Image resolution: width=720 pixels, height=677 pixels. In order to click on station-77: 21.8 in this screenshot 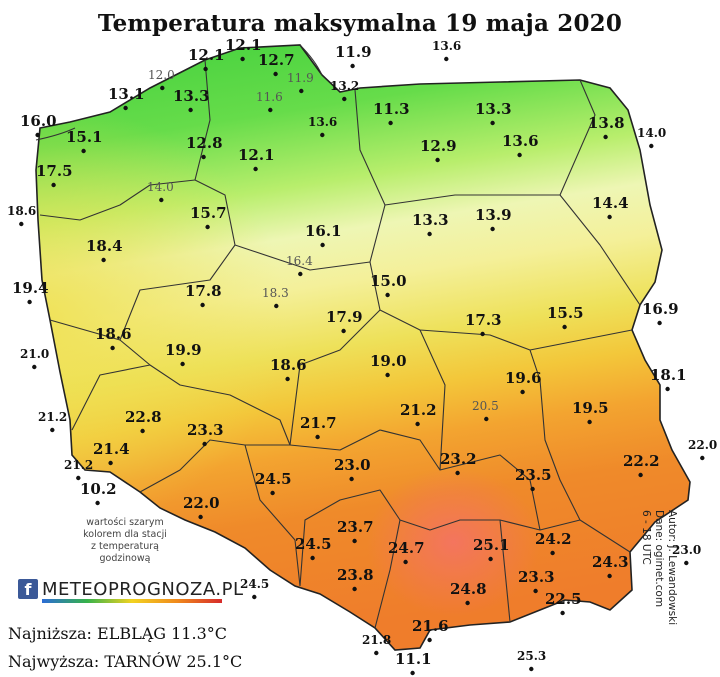, I will do `click(376, 644)`.